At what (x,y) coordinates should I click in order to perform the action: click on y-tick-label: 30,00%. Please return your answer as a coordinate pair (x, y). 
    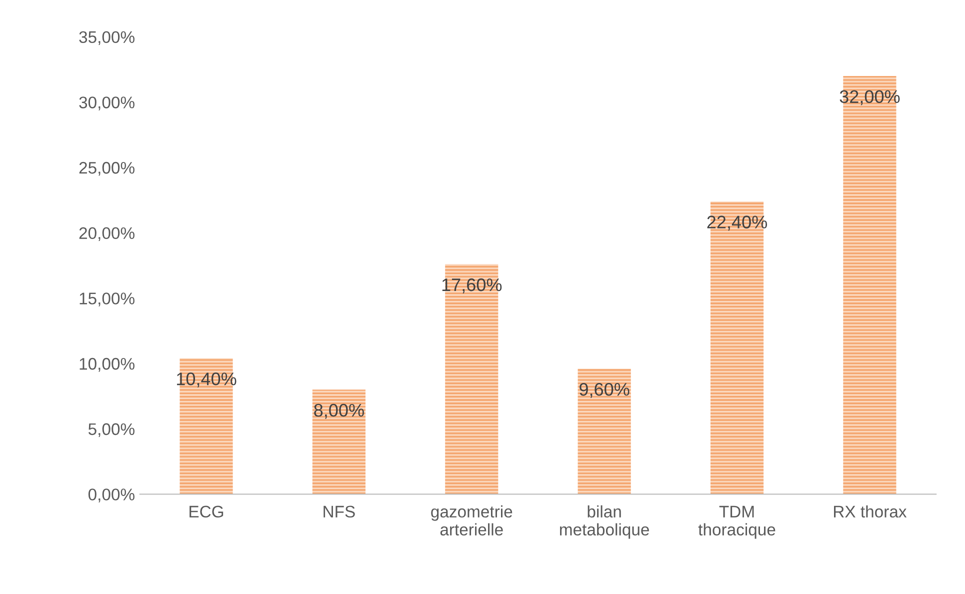
    Looking at the image, I should click on (106, 103).